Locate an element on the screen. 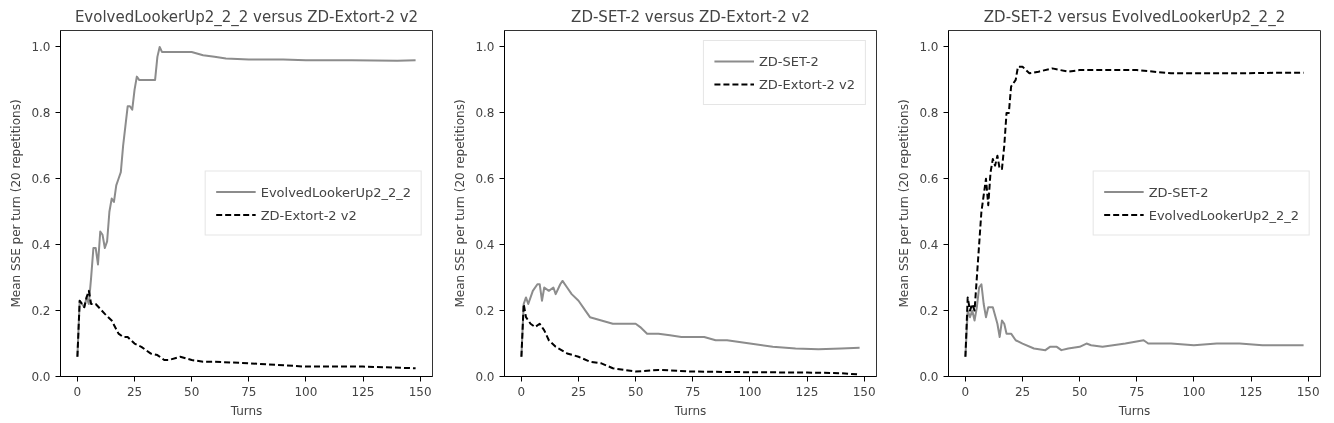 This screenshot has height=423, width=1334. chart-title: ZD-SET-2 versus ZD-Extort-2 v2 is located at coordinates (690, 16).